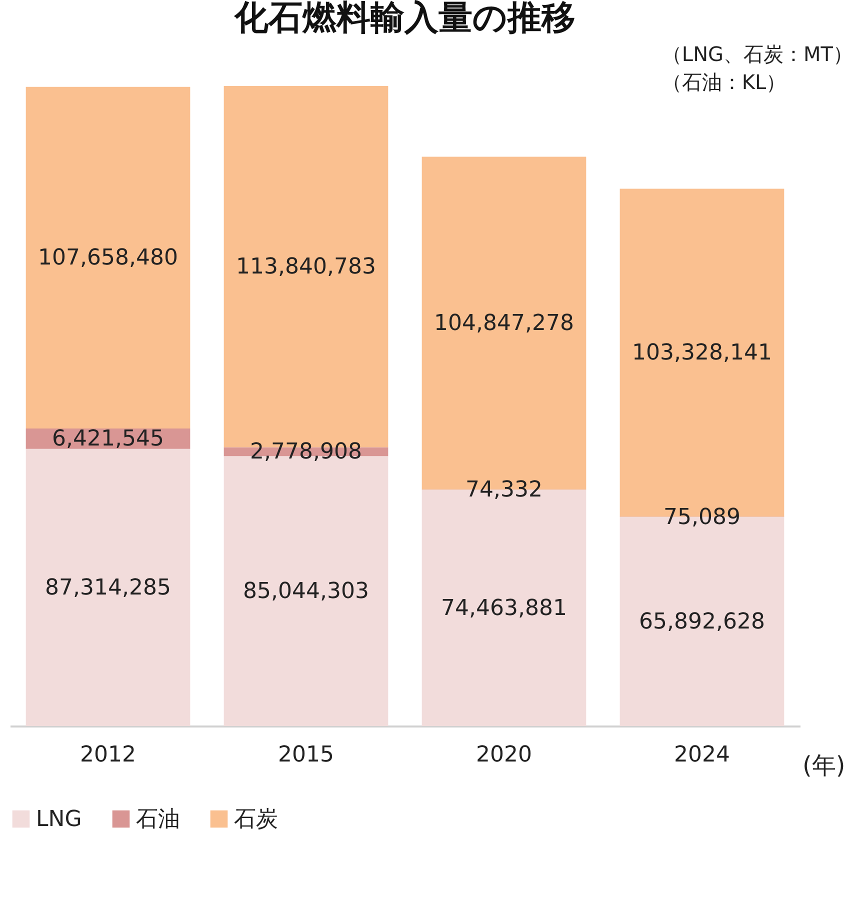 This screenshot has width=865, height=910. What do you see at coordinates (702, 621) in the screenshot?
I see `data-label: 65,892,628` at bounding box center [702, 621].